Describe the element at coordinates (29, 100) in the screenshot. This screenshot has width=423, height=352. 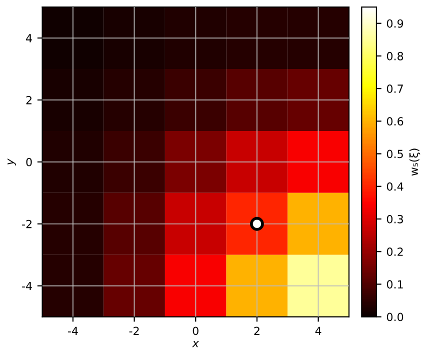
I see `y-tick-label: 2` at that location.